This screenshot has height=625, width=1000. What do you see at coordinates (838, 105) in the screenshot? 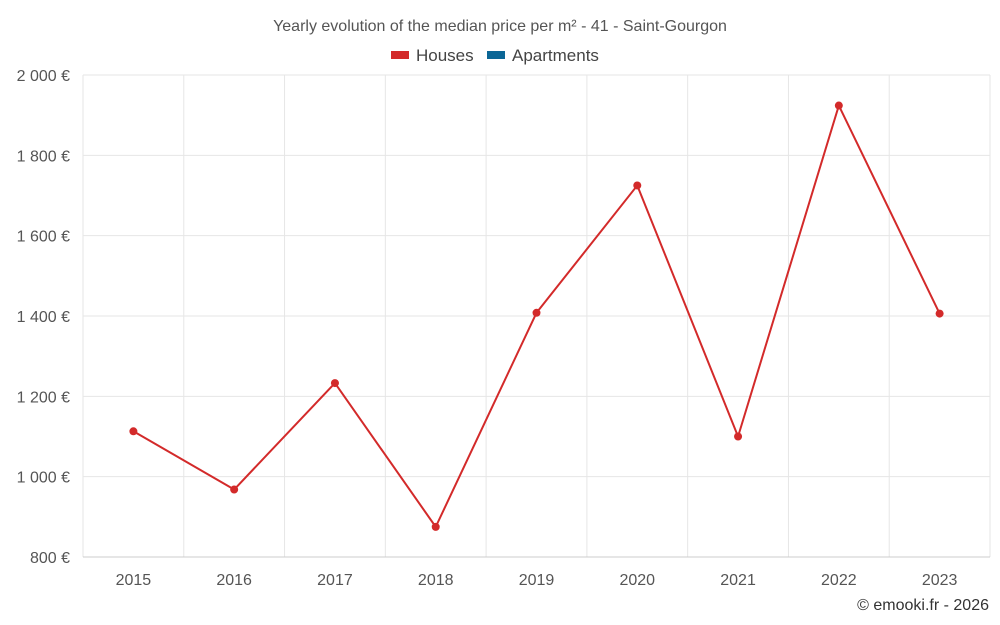
I see `data-point-houses-2022` at bounding box center [838, 105].